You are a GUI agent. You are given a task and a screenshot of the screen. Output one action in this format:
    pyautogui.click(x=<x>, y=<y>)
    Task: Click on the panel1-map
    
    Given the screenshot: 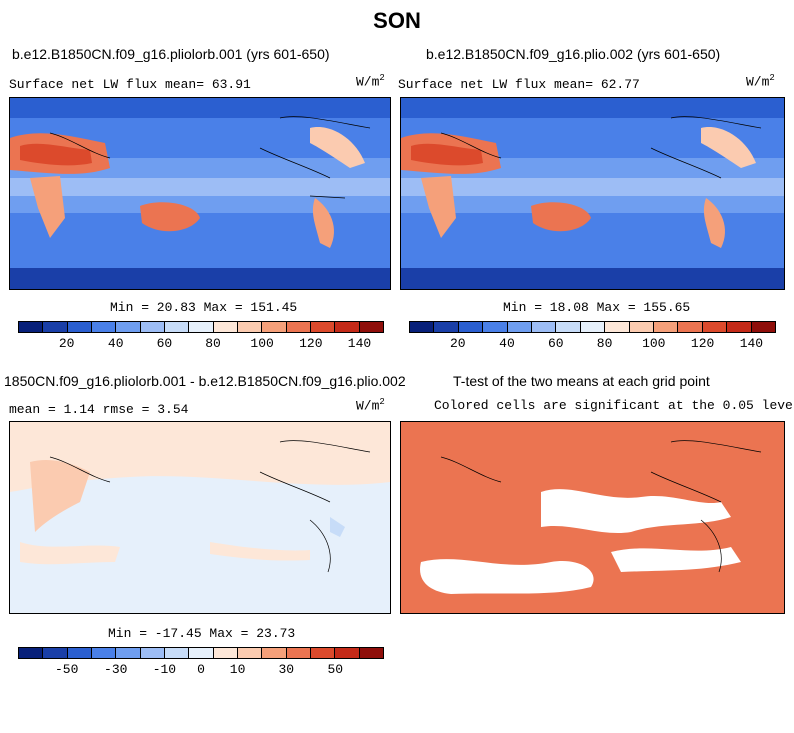 What is the action you would take?
    pyautogui.click(x=200, y=193)
    